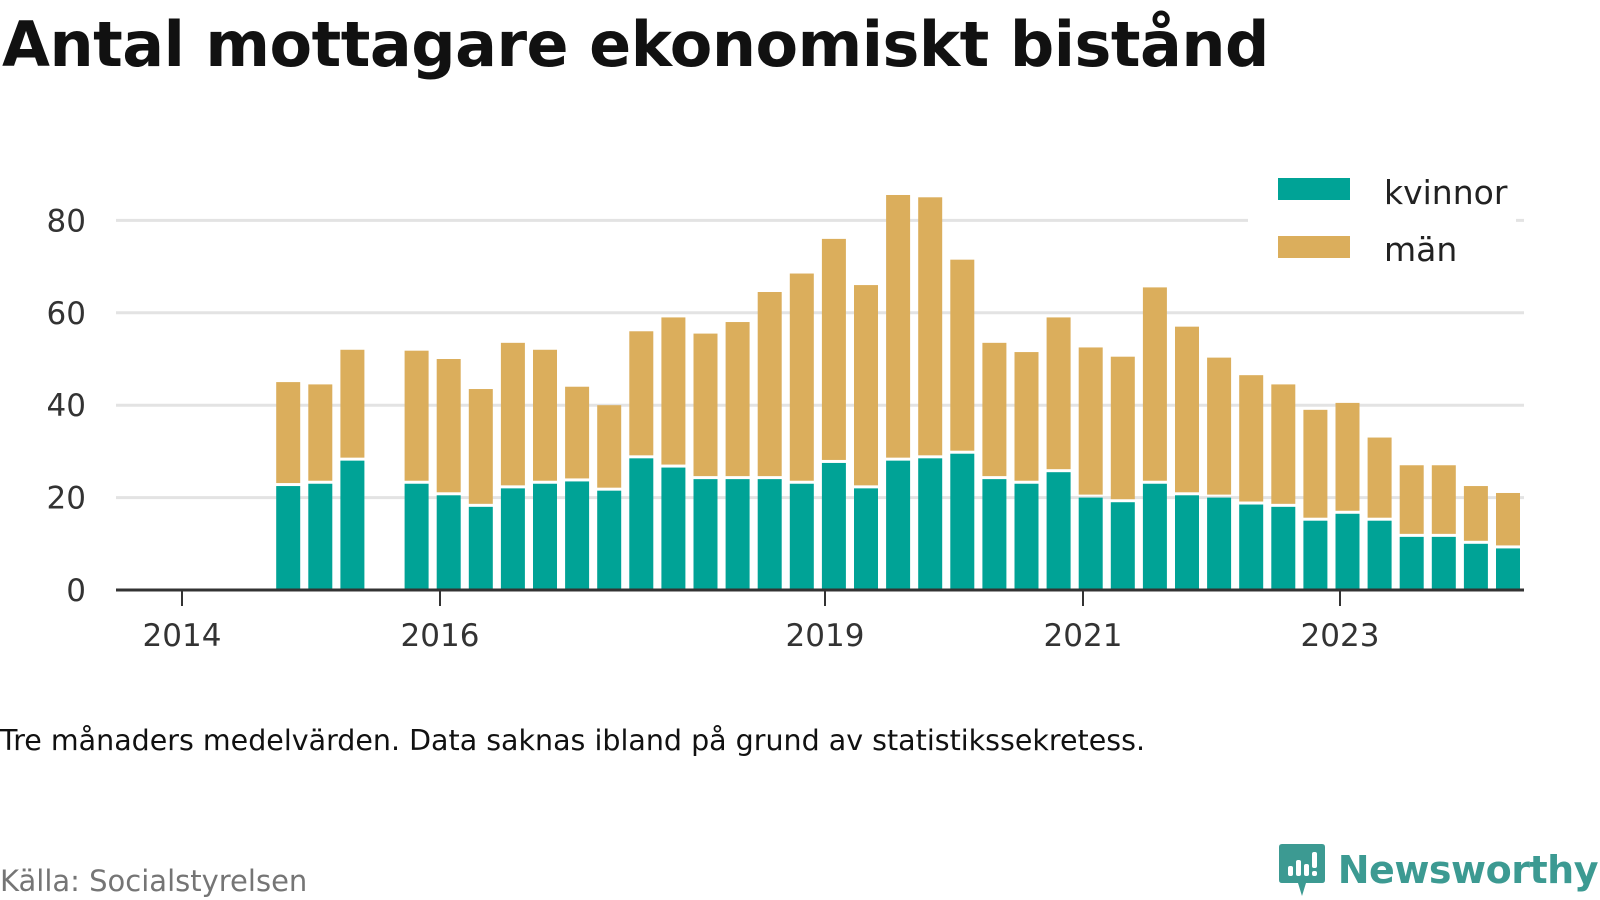  I want to click on x-tick-label: 2014, so click(182, 636).